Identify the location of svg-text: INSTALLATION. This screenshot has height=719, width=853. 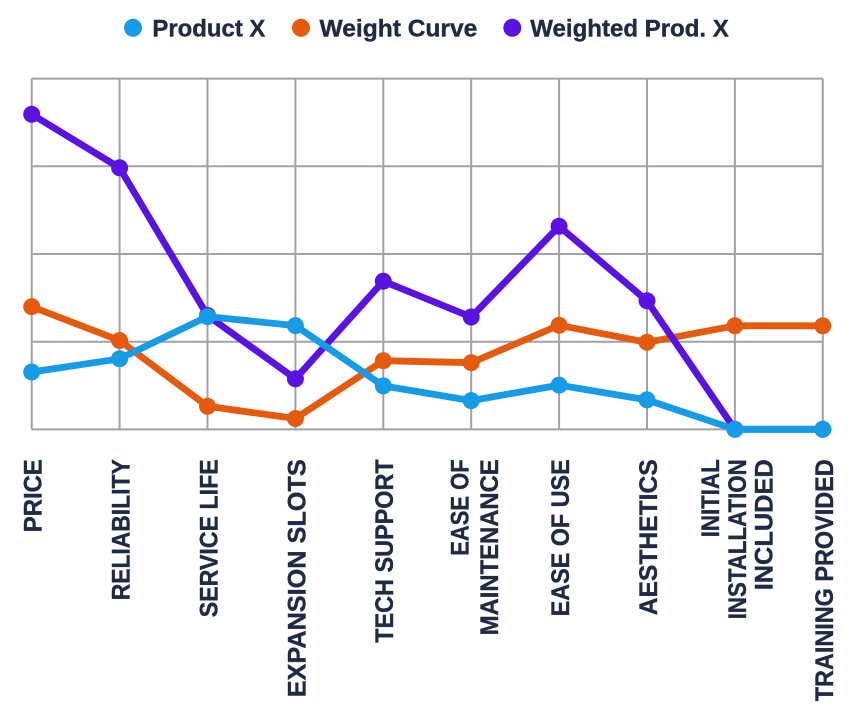
(738, 539).